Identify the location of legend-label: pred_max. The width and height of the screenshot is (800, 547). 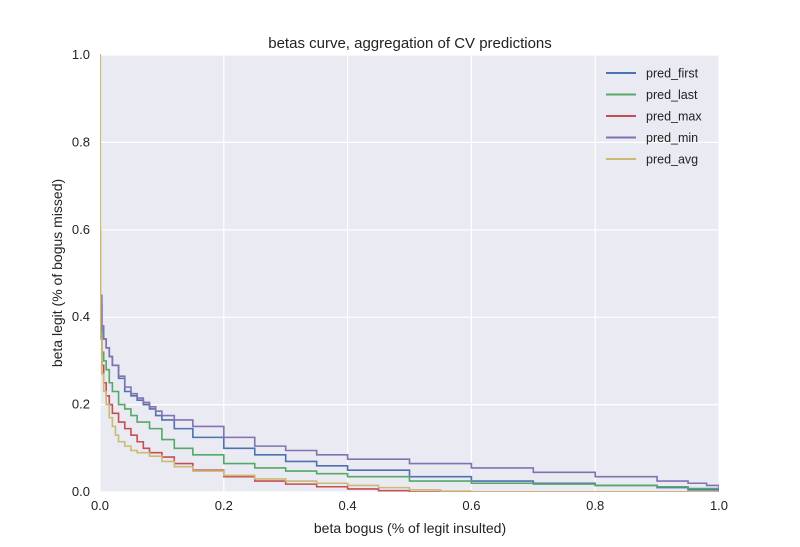
(674, 117).